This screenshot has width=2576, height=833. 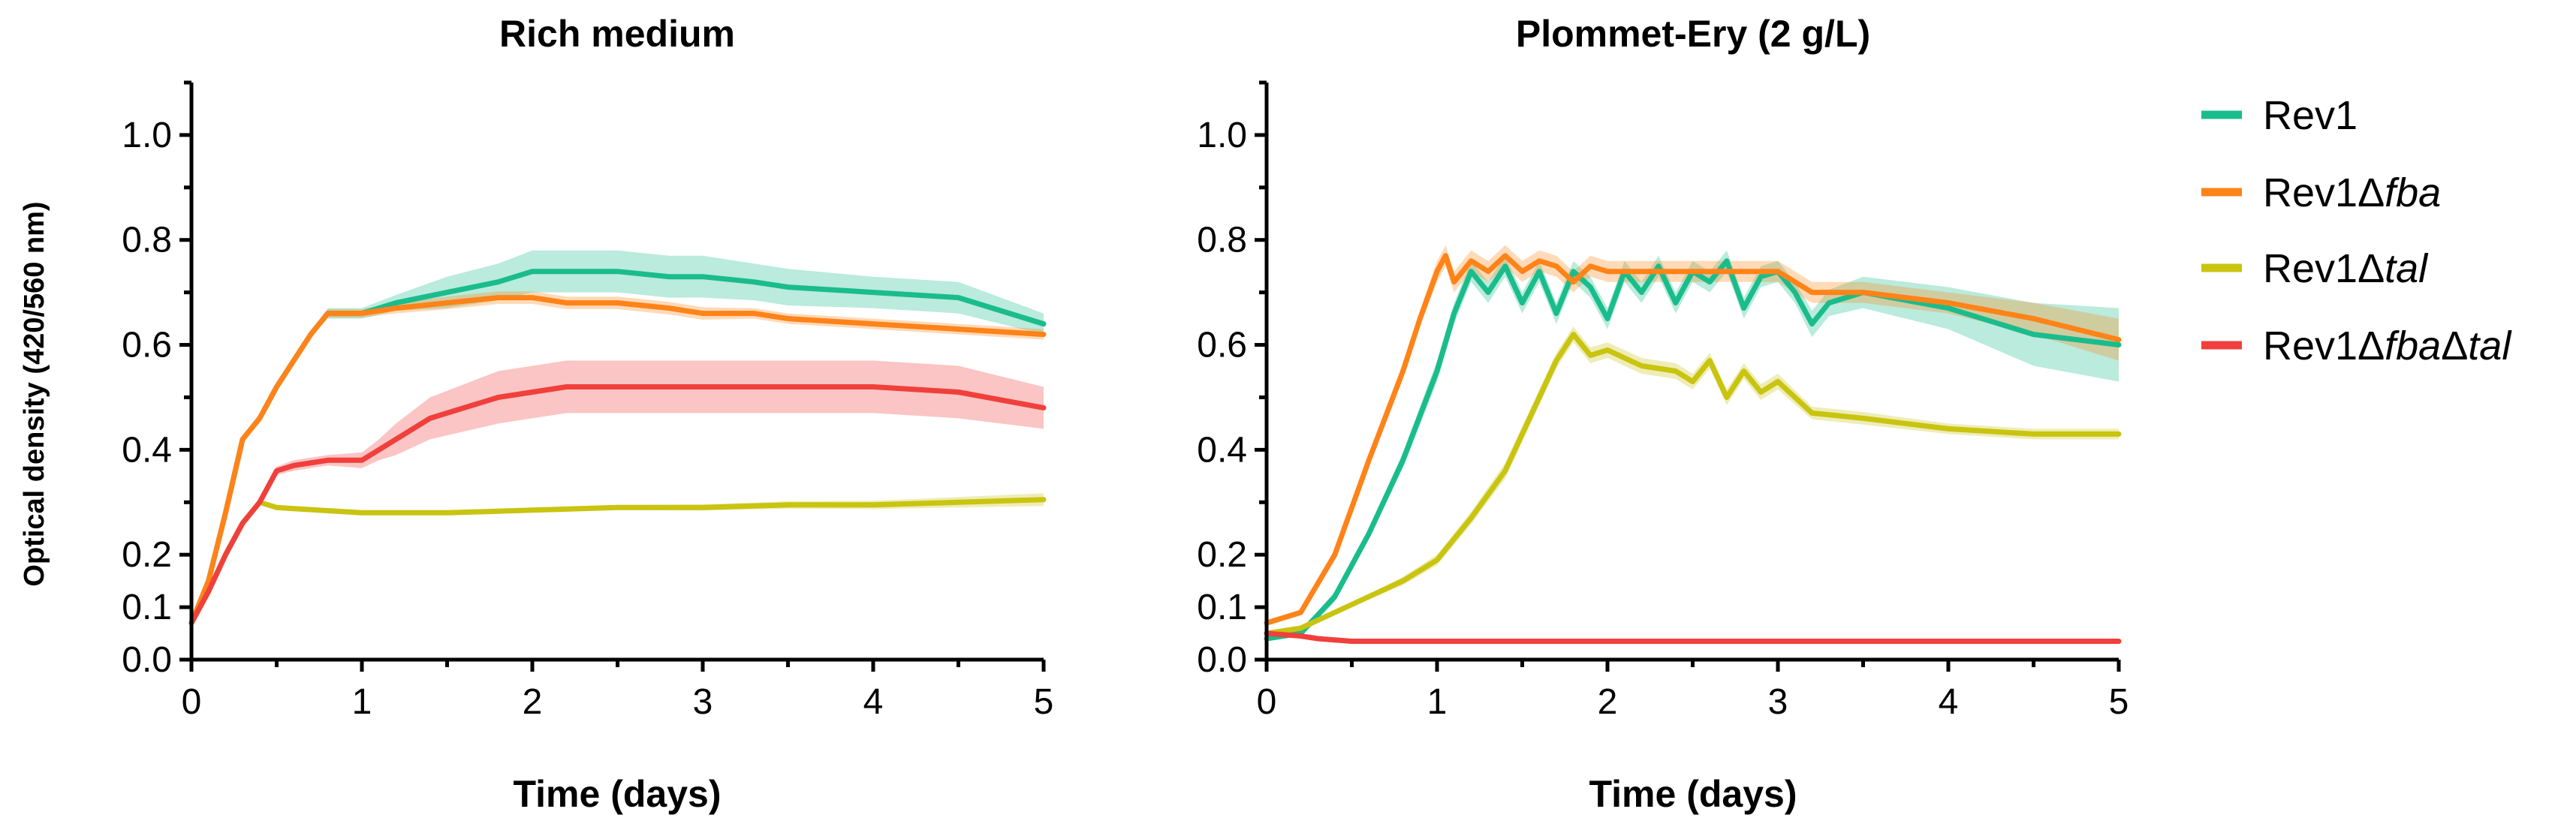 I want to click on confidence-bands, so click(x=617, y=438).